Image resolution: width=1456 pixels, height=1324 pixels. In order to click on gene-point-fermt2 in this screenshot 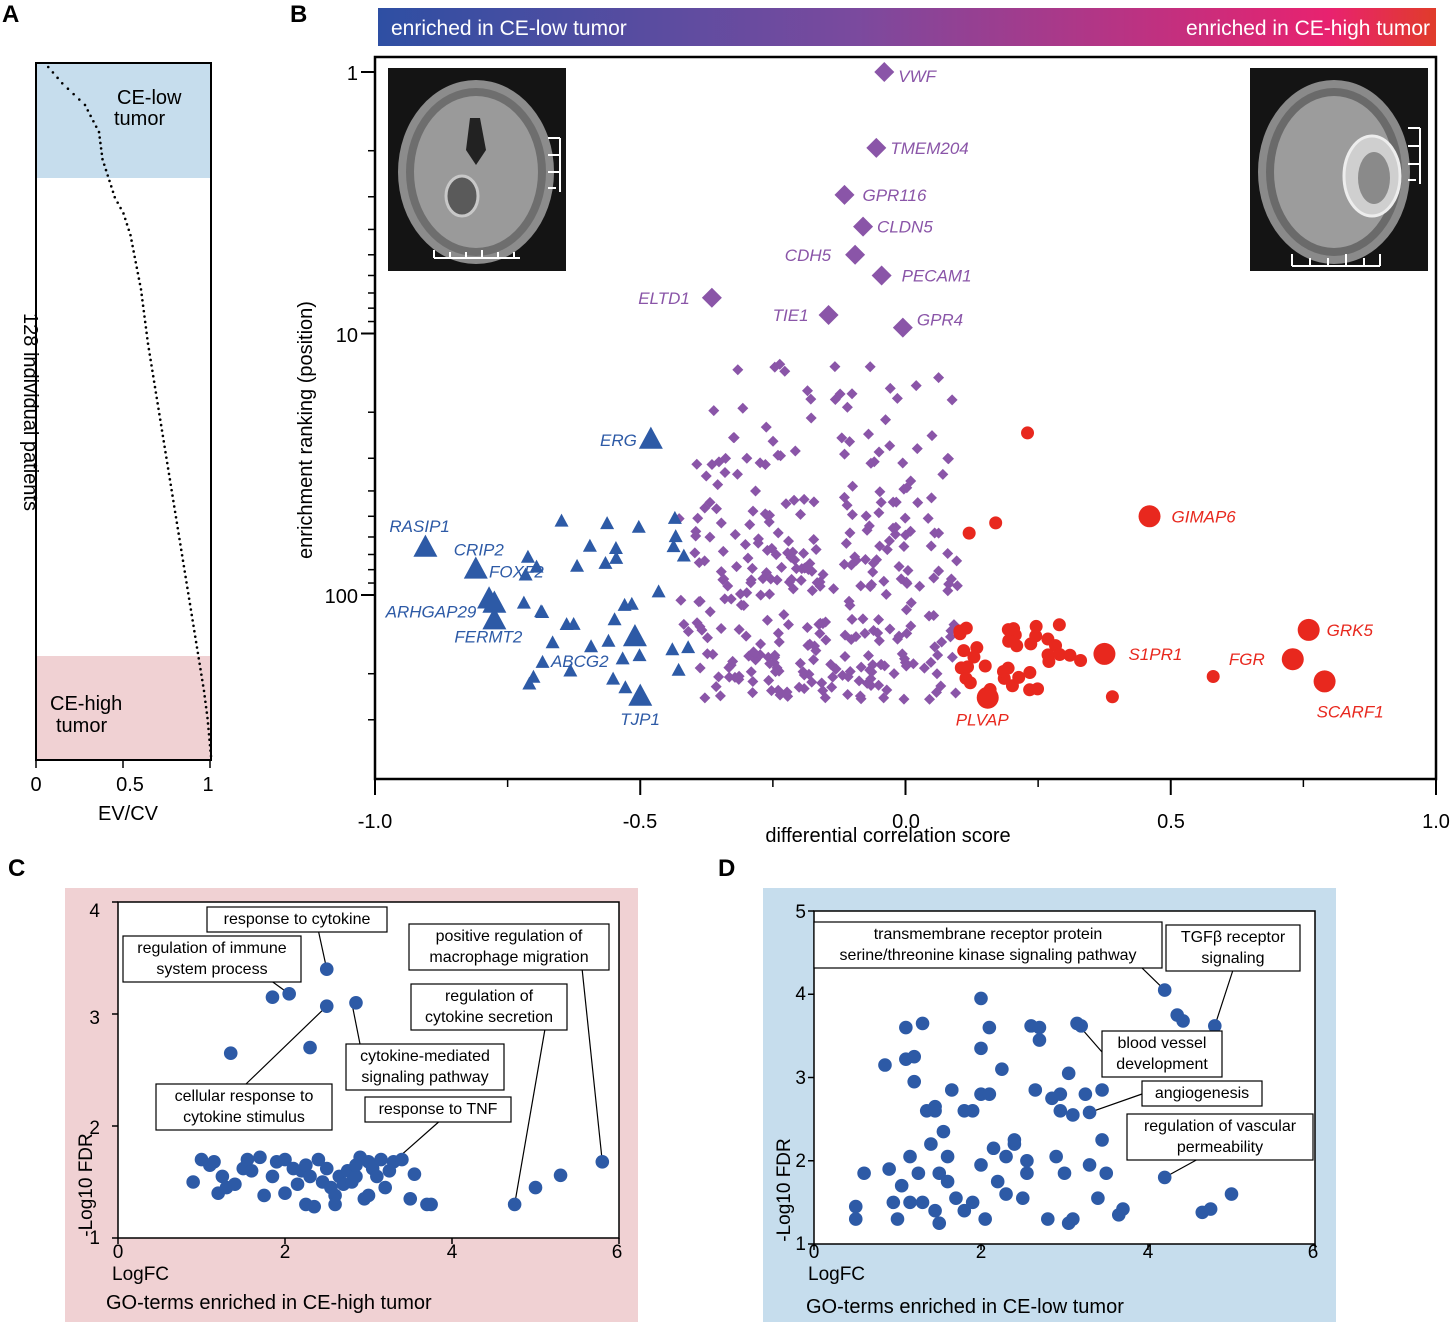, I will do `click(494, 618)`.